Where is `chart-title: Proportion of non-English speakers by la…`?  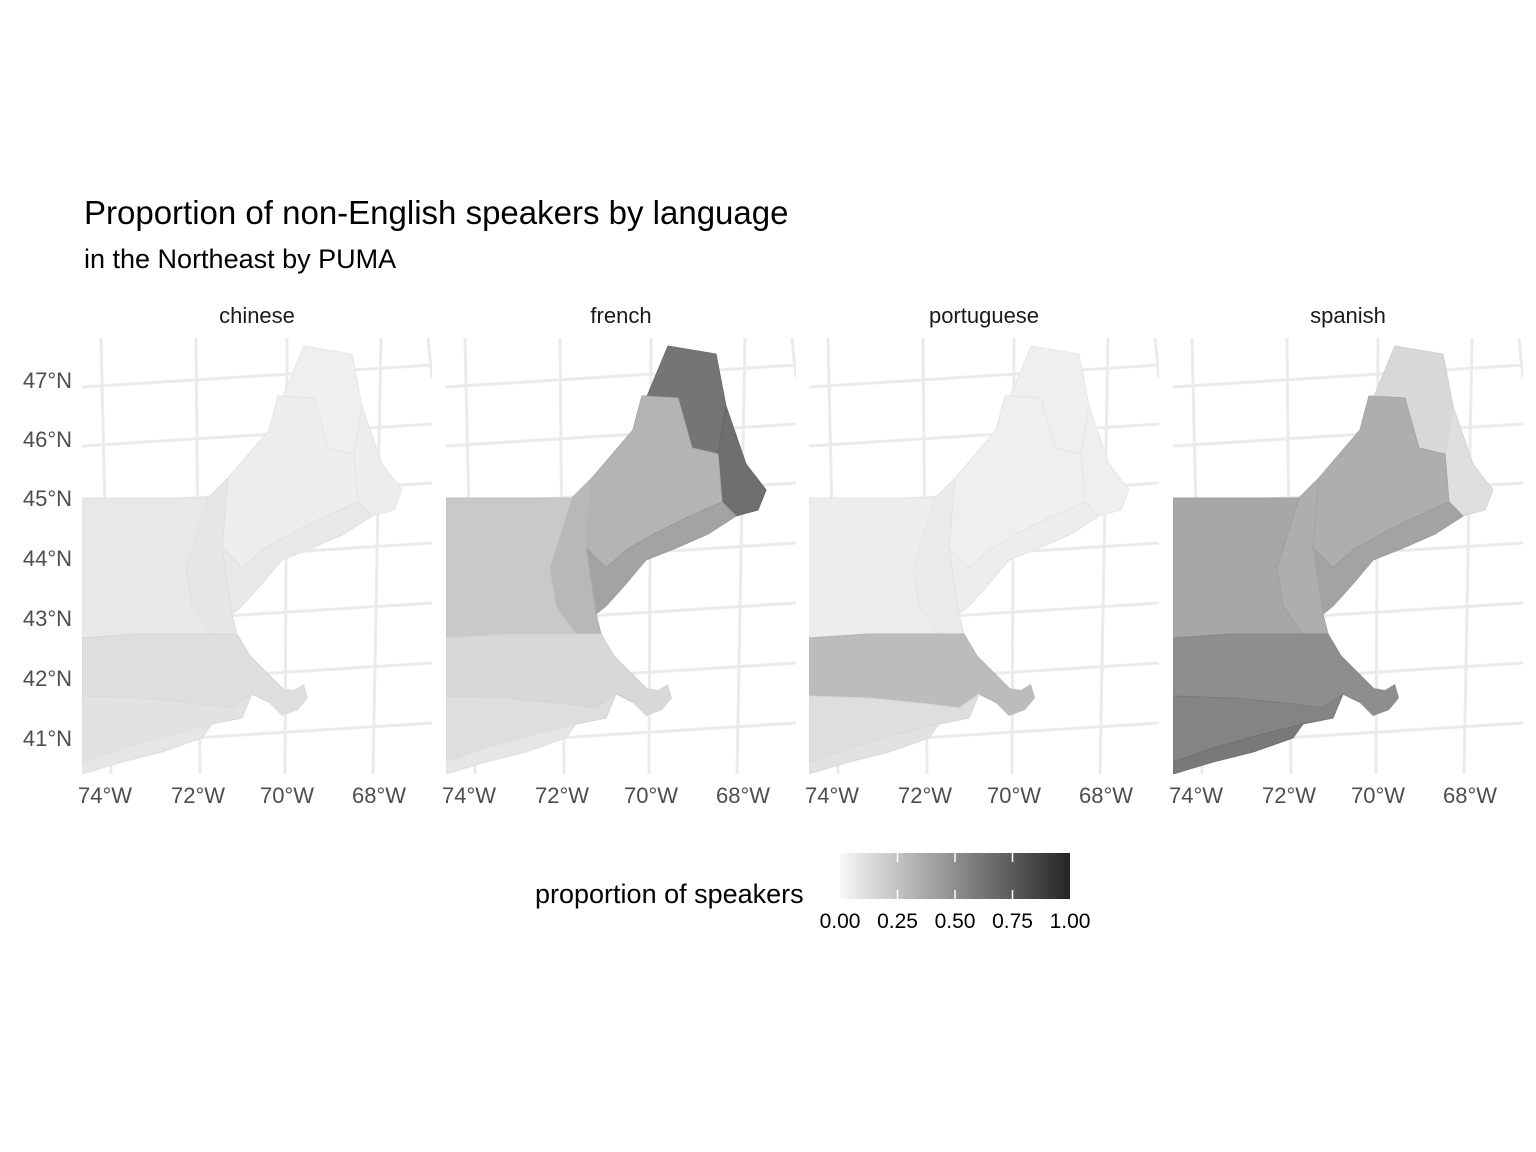 chart-title: Proportion of non-English speakers by la… is located at coordinates (436, 212).